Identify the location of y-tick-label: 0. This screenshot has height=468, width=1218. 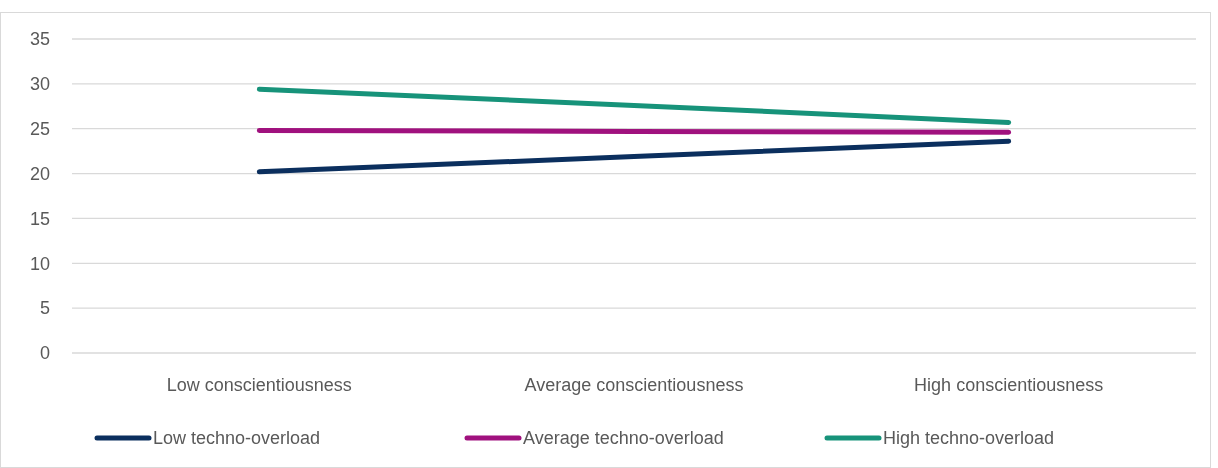
(44, 353).